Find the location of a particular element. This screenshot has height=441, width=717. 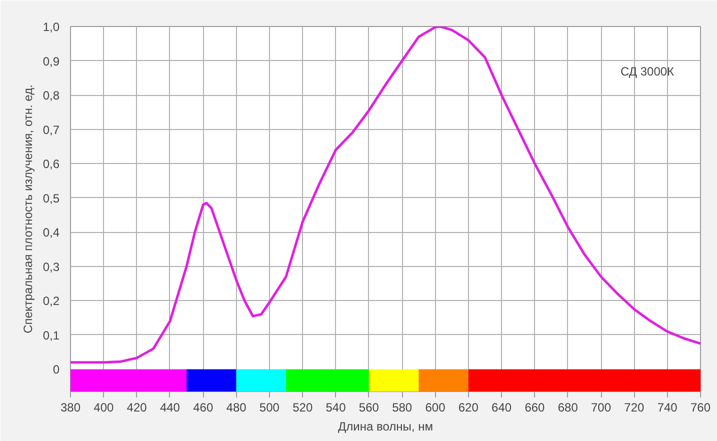

x-tick-label: 720 is located at coordinates (634, 407).